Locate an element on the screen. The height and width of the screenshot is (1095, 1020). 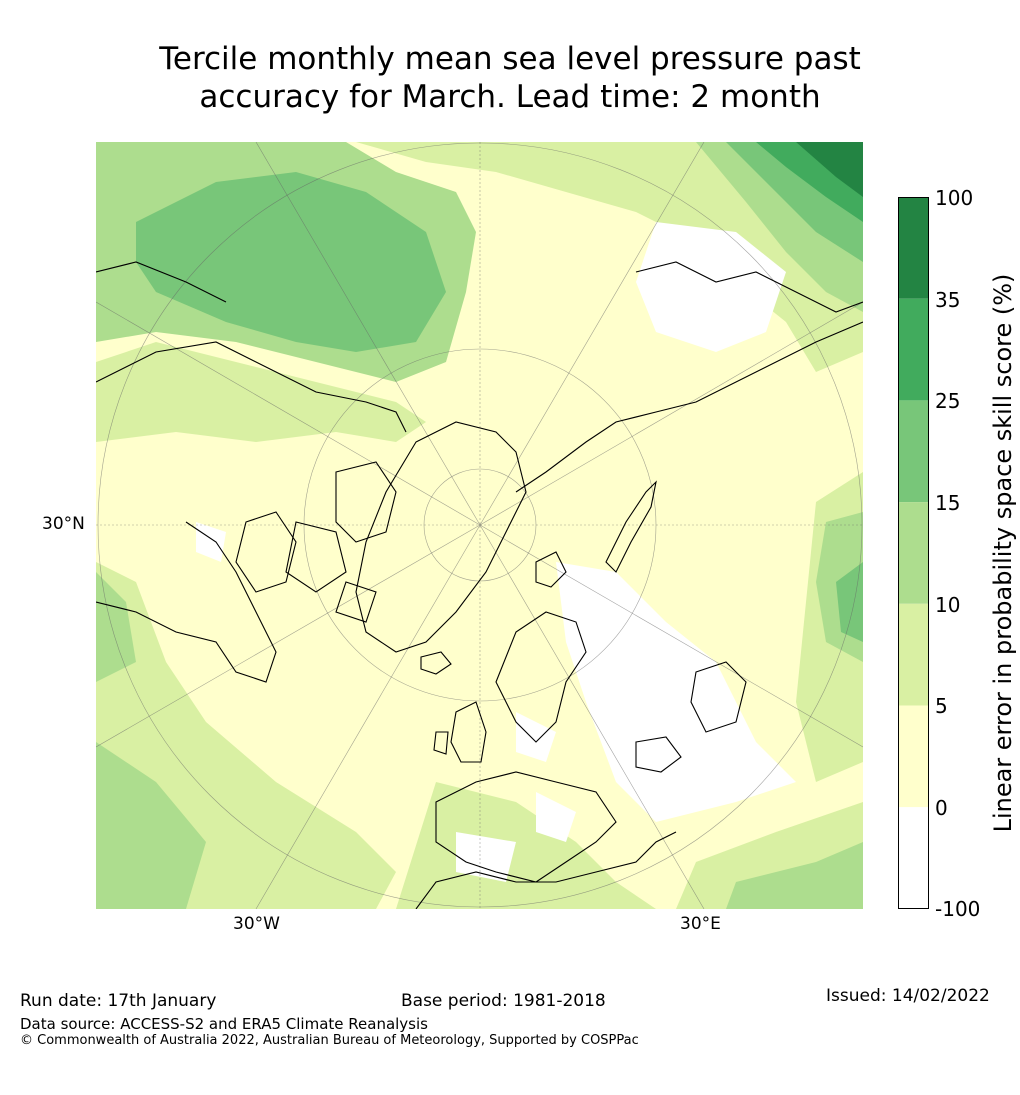
cbar-tick-35: 35 is located at coordinates (948, 300).